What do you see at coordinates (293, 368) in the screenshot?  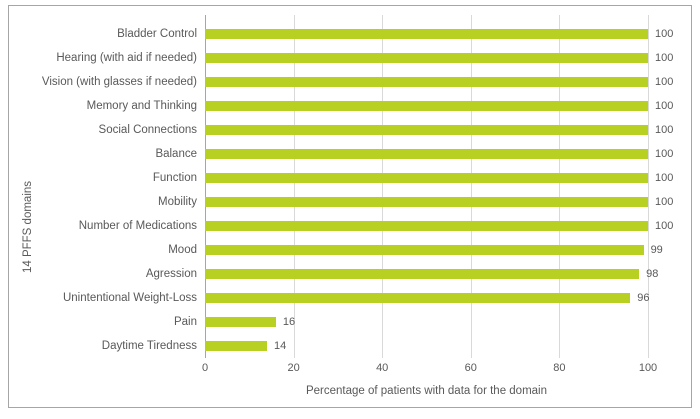 I see `x-tick-label: 20` at bounding box center [293, 368].